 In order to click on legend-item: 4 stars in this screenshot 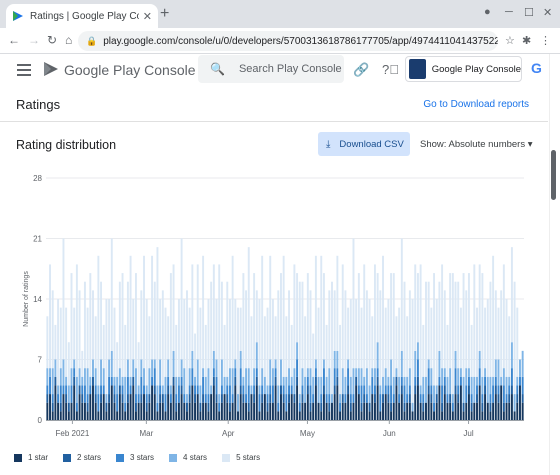, I will do `click(188, 457)`.